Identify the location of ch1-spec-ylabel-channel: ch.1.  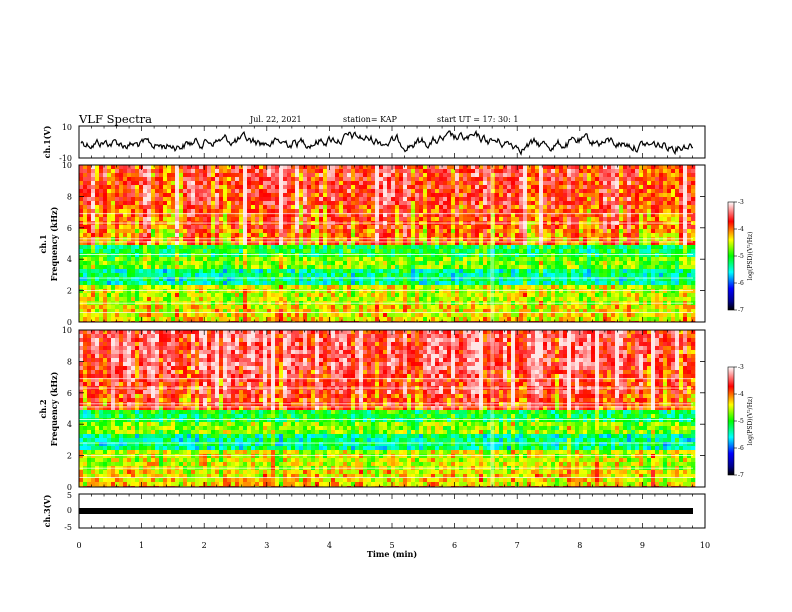
(43, 243).